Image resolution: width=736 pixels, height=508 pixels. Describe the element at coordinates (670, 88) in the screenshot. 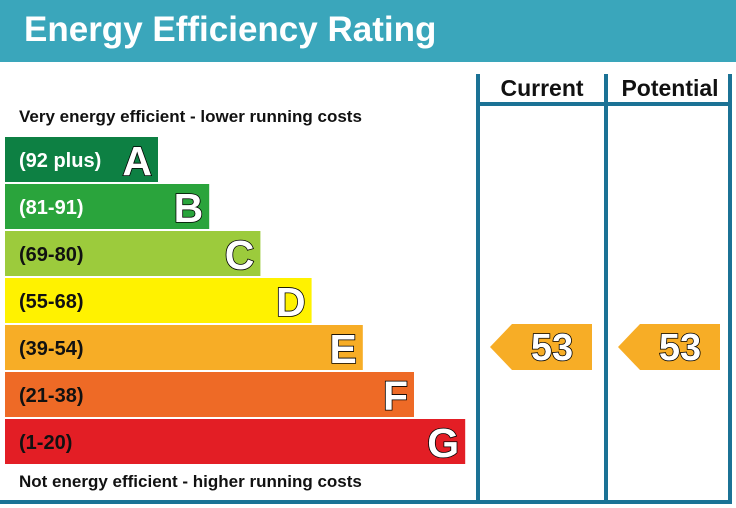

I see `potential-column-header: Potential` at that location.